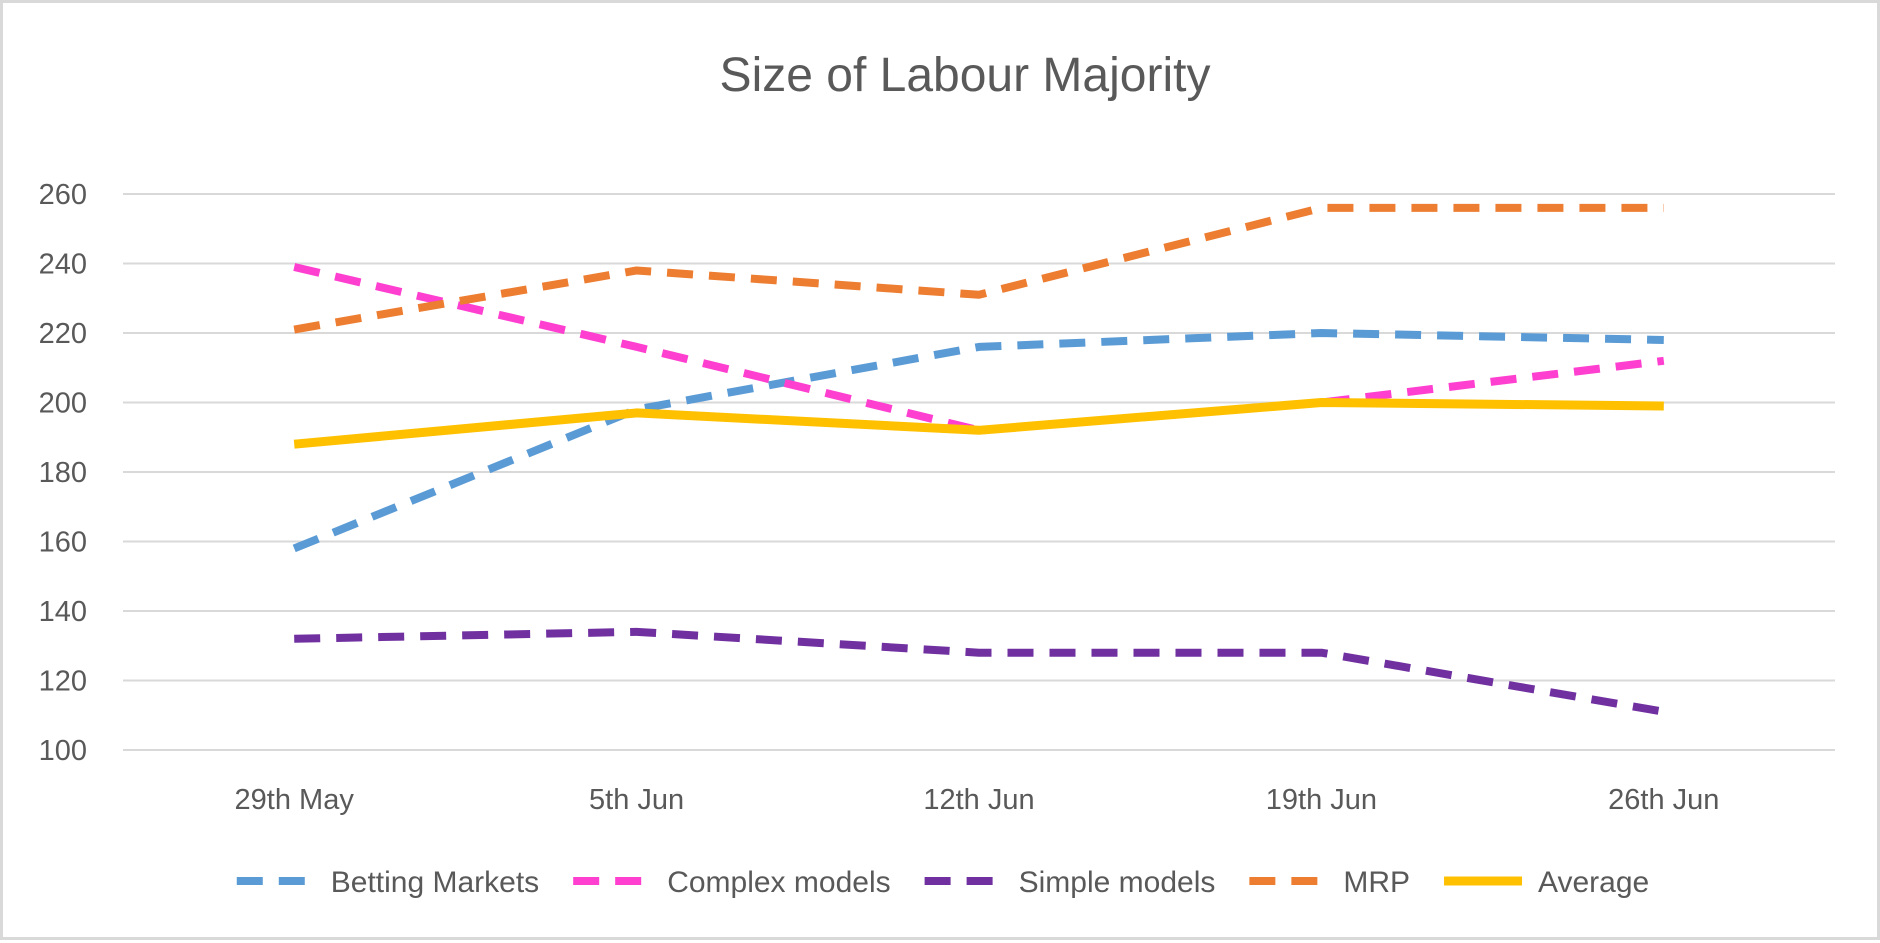 Image resolution: width=1880 pixels, height=943 pixels. I want to click on legend-item-betting-markets: Betting Markets, so click(387, 882).